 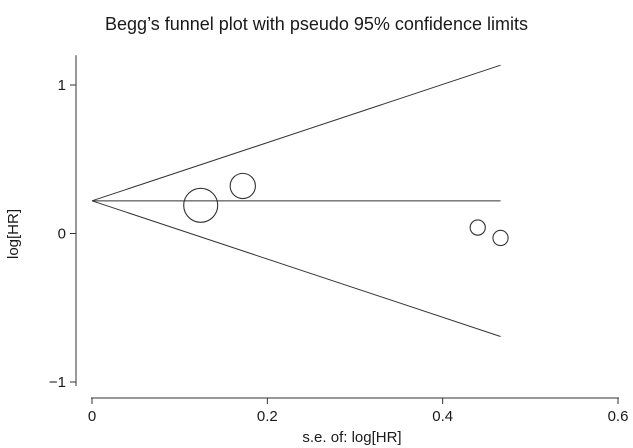 What do you see at coordinates (351, 437) in the screenshot?
I see `x-axis-label: s.e. of: log[HR]` at bounding box center [351, 437].